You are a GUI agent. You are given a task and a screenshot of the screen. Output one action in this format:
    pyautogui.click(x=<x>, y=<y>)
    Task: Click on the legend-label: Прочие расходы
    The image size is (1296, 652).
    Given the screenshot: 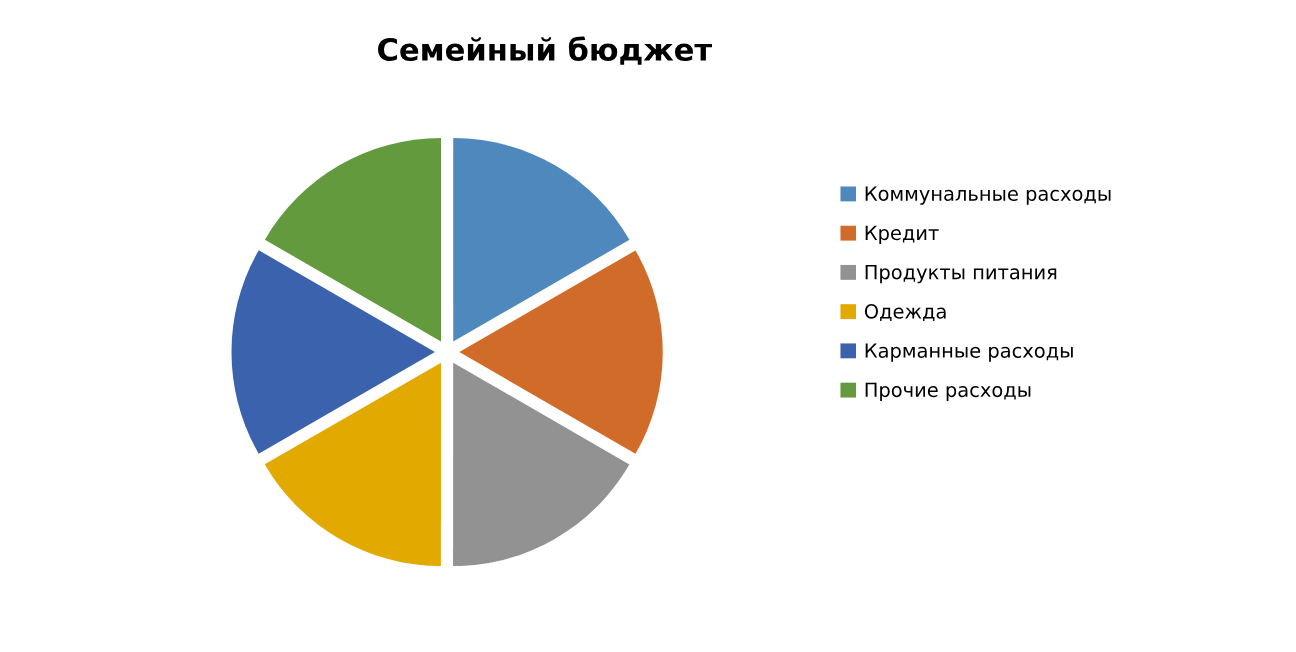 What is the action you would take?
    pyautogui.click(x=948, y=391)
    